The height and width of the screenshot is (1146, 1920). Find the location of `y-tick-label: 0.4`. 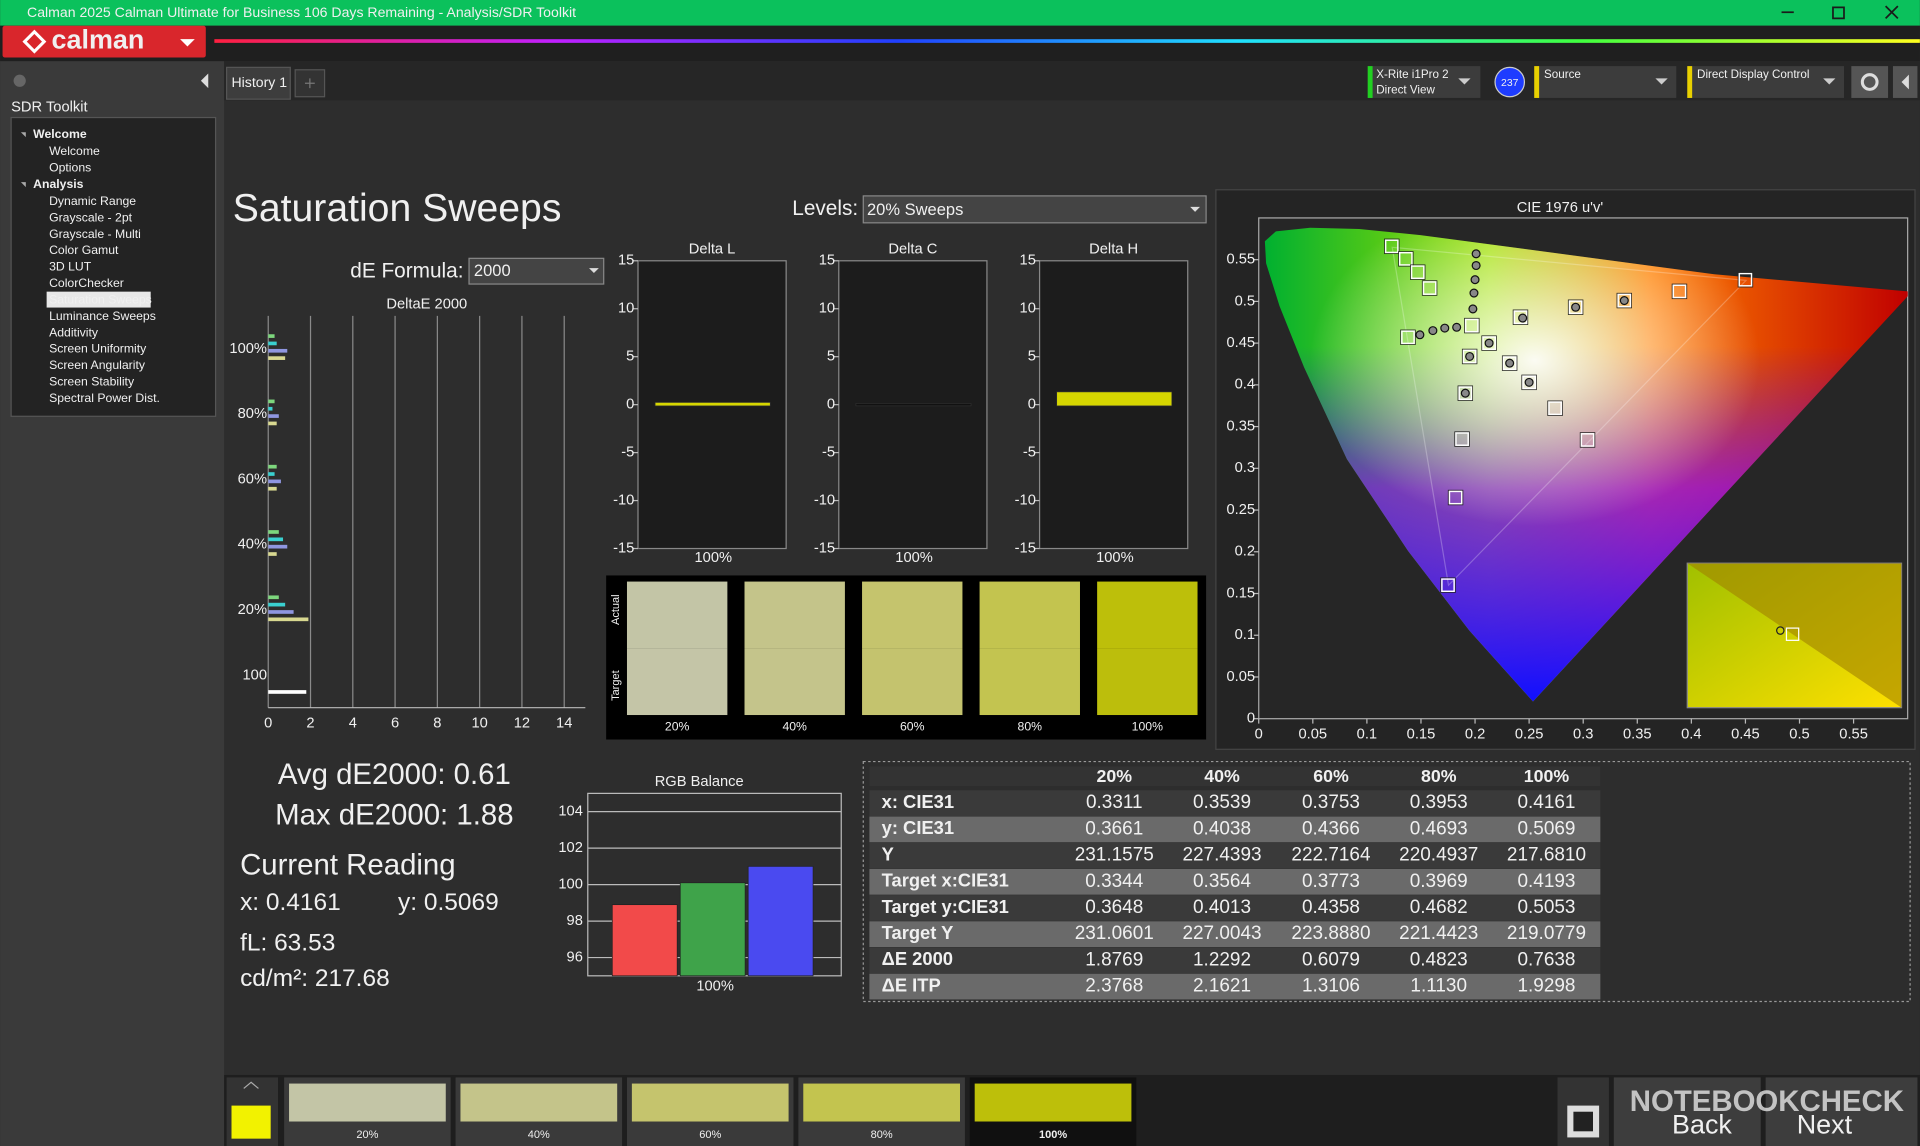

y-tick-label: 0.4 is located at coordinates (1245, 385).